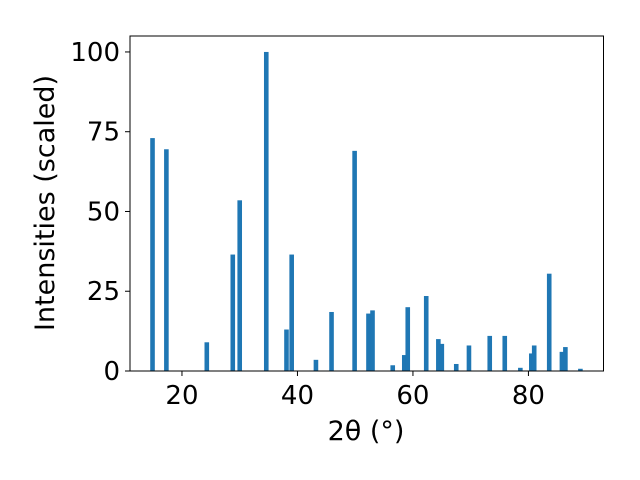 The image size is (640, 480). What do you see at coordinates (355, 391) in the screenshot?
I see `x-ticks-group: 20 40 60 80` at bounding box center [355, 391].